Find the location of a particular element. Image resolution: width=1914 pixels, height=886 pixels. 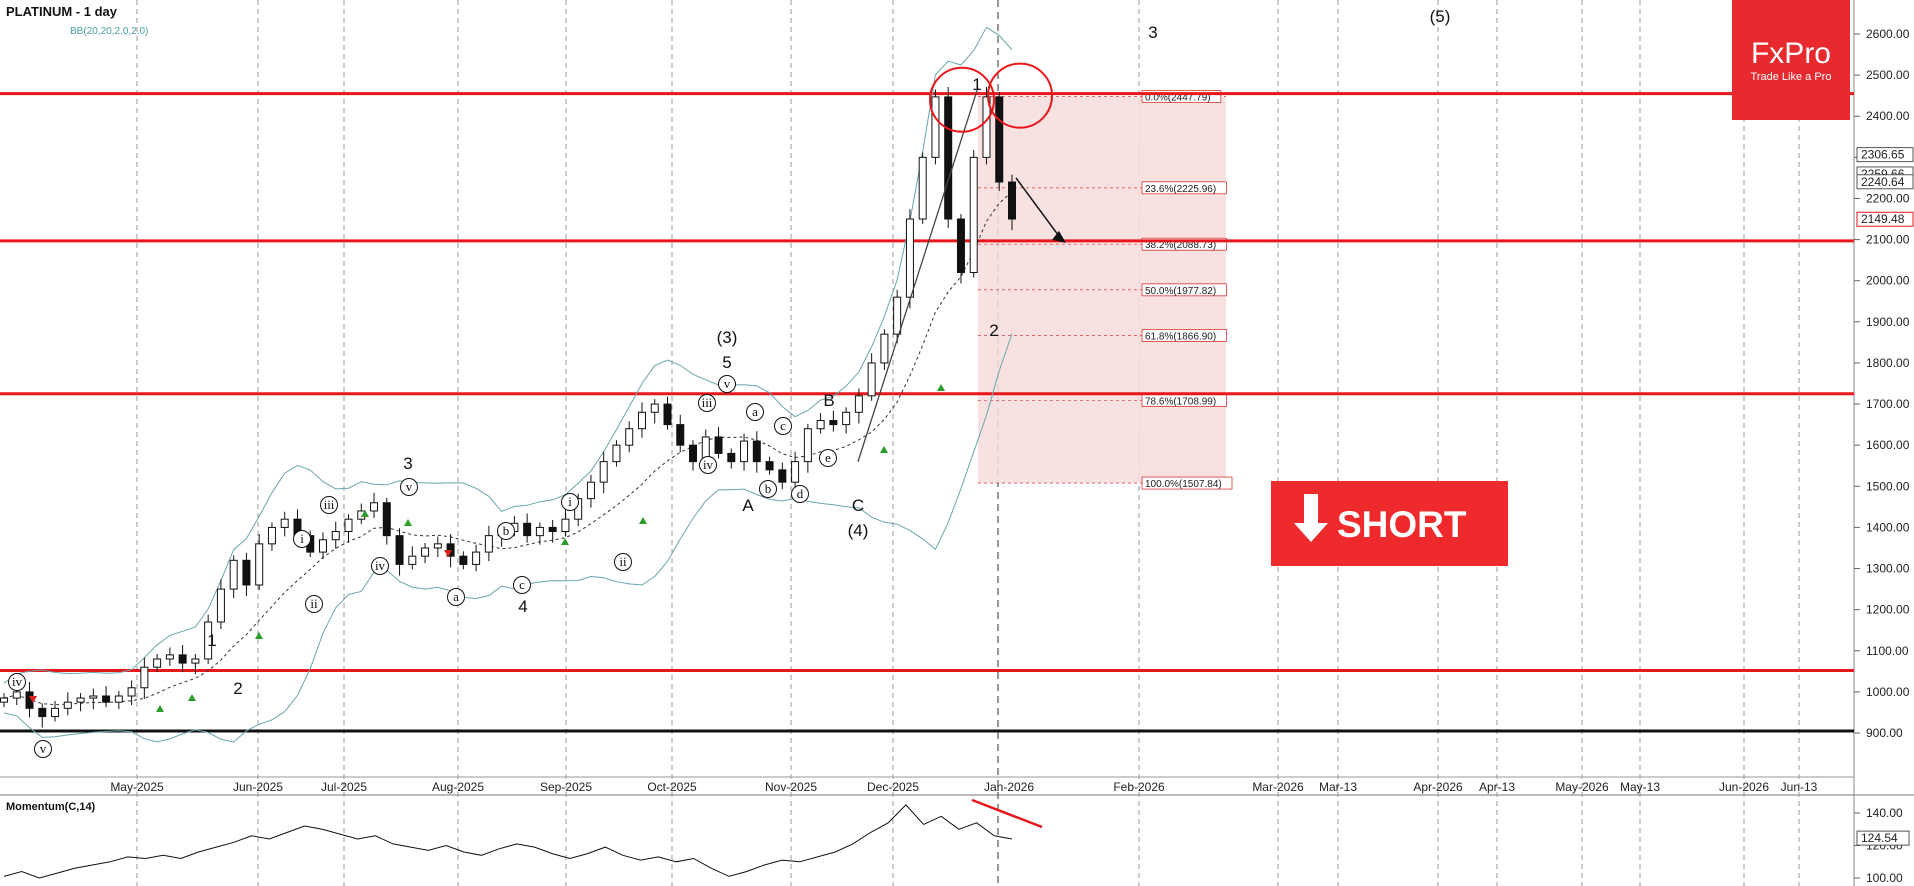

x-tick-label: Jun-13 is located at coordinates (1799, 787).